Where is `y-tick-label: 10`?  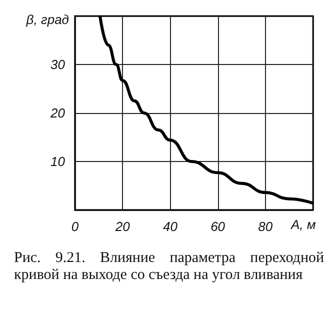
y-tick-label: 10 is located at coordinates (58, 161).